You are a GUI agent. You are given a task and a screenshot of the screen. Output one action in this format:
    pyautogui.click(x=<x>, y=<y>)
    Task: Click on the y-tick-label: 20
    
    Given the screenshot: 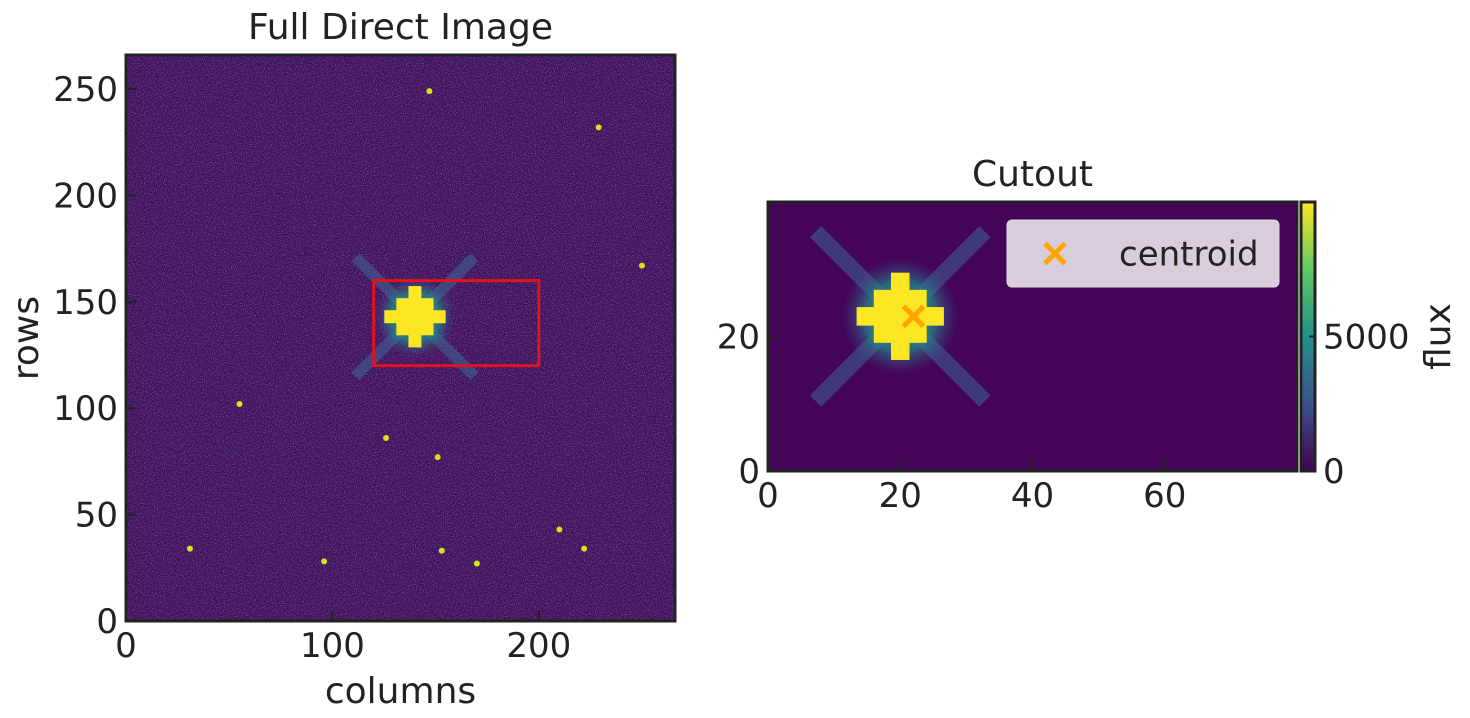 What is the action you would take?
    pyautogui.click(x=738, y=338)
    